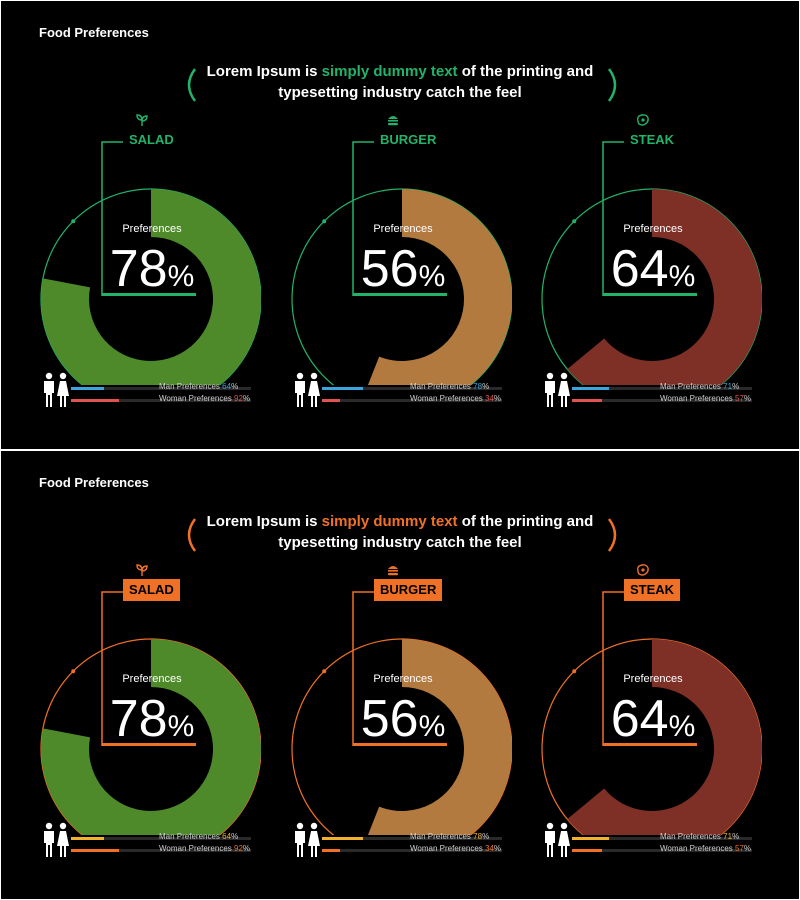 This screenshot has width=800, height=900. Describe the element at coordinates (612, 85) in the screenshot. I see `right-bracket` at that location.